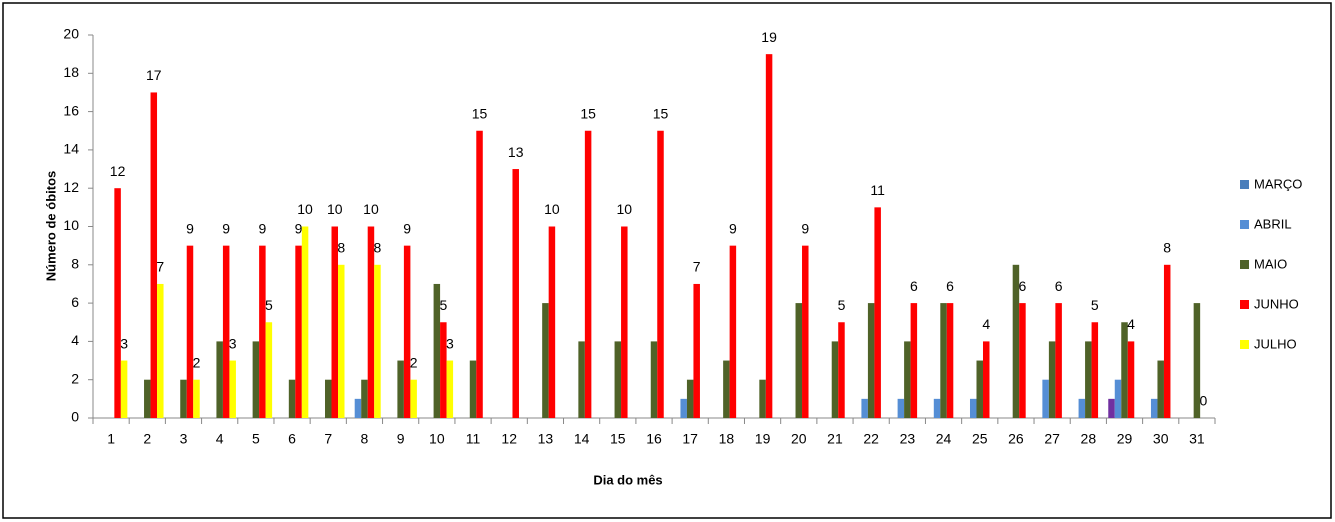 This screenshot has height=522, width=1335. What do you see at coordinates (654, 439) in the screenshot?
I see `x-tick-label: 16` at bounding box center [654, 439].